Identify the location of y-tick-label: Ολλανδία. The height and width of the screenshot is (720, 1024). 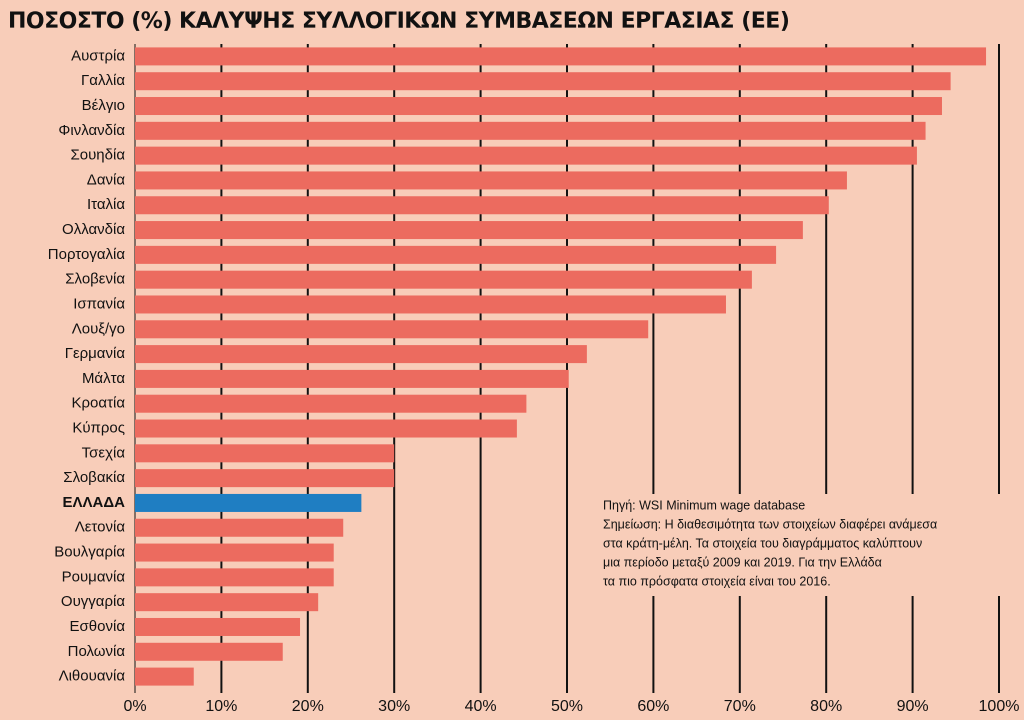
(93, 229).